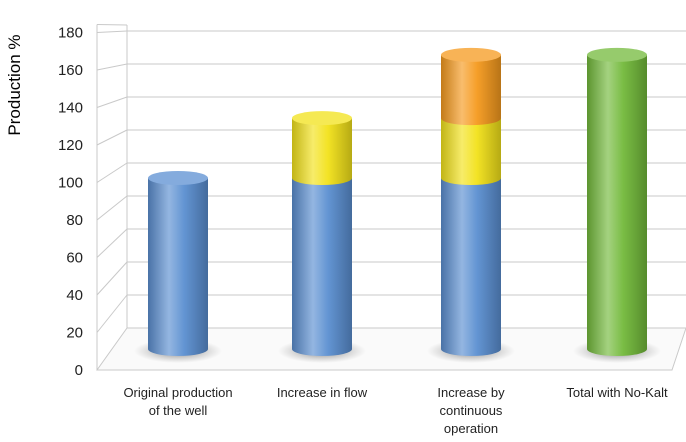 Image resolution: width=686 pixels, height=442 pixels. Describe the element at coordinates (70, 70) in the screenshot. I see `y-tick-label: 160` at that location.